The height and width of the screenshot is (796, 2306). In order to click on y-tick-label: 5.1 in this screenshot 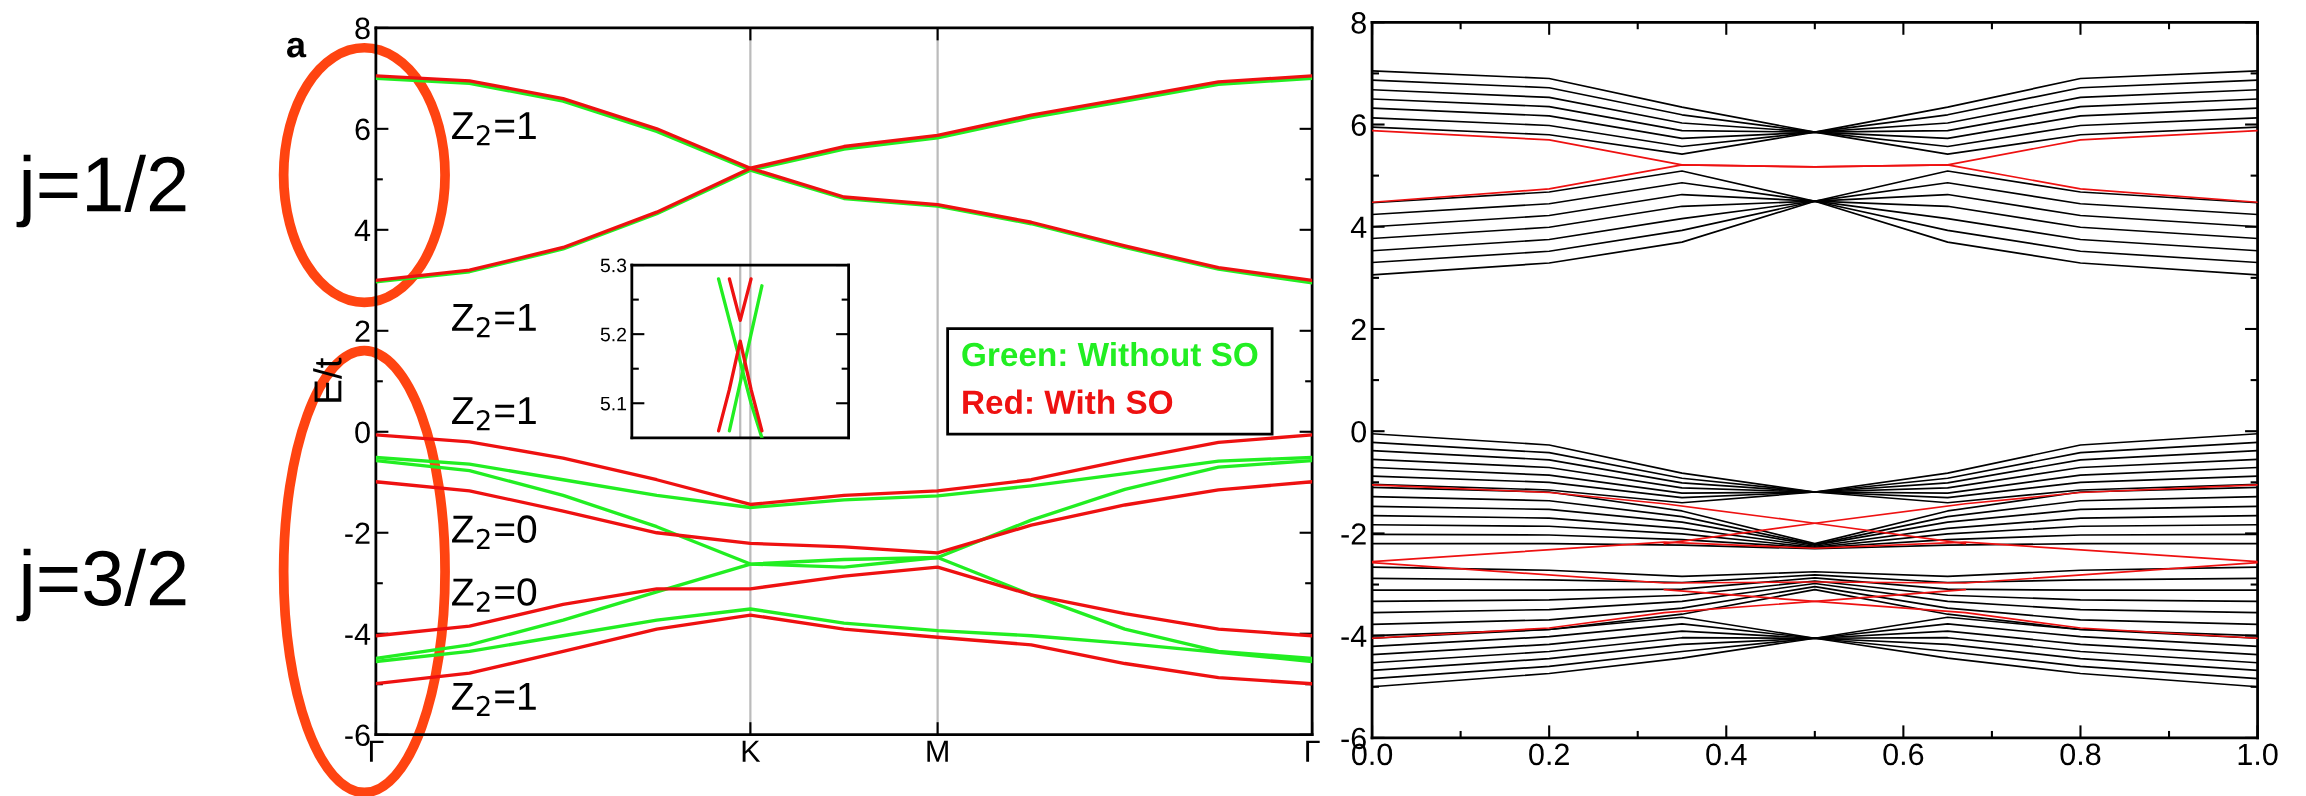, I will do `click(613, 403)`.